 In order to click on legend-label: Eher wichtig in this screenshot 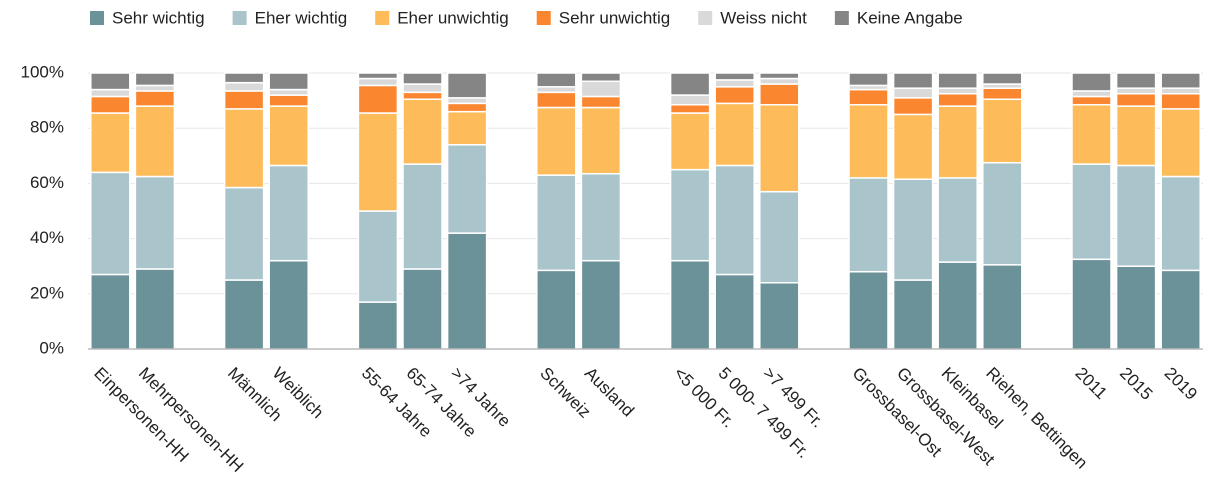, I will do `click(301, 17)`.